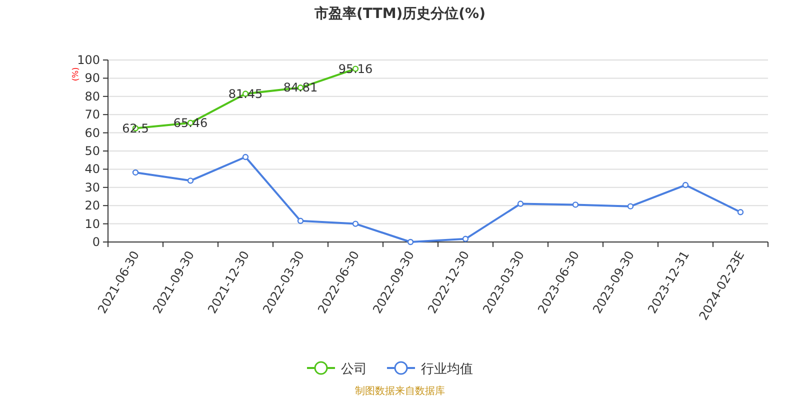 Image resolution: width=800 pixels, height=400 pixels. What do you see at coordinates (92, 78) in the screenshot?
I see `y-tick-label: 90` at bounding box center [92, 78].